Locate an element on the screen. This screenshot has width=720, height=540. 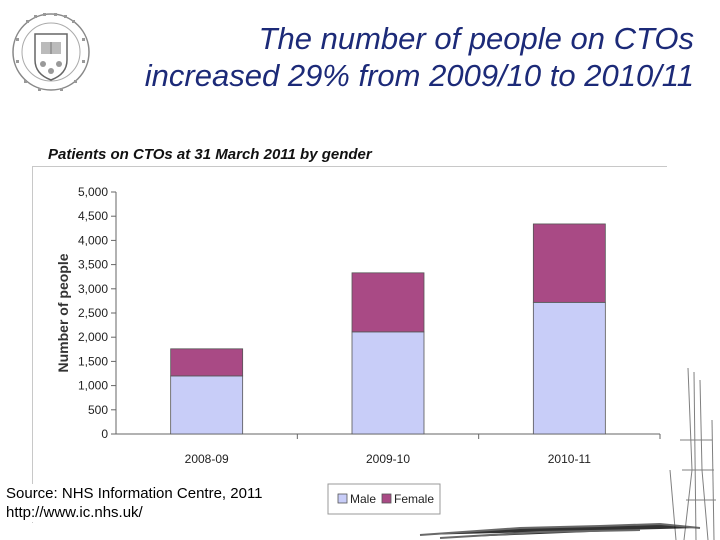
x-tick-label: 2009-10 is located at coordinates (388, 459).